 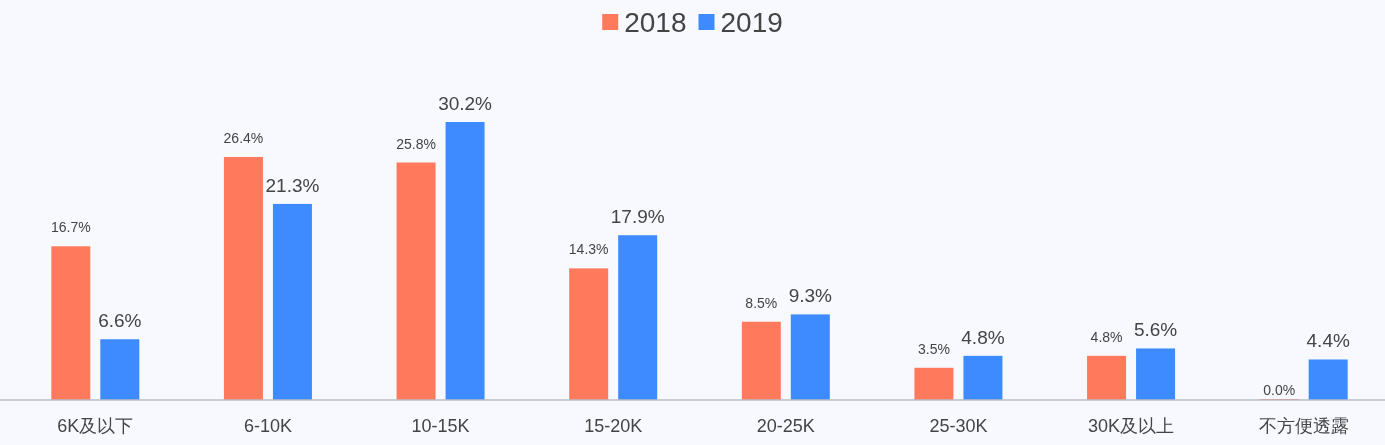 What do you see at coordinates (933, 348) in the screenshot?
I see `data-label: 3.5%` at bounding box center [933, 348].